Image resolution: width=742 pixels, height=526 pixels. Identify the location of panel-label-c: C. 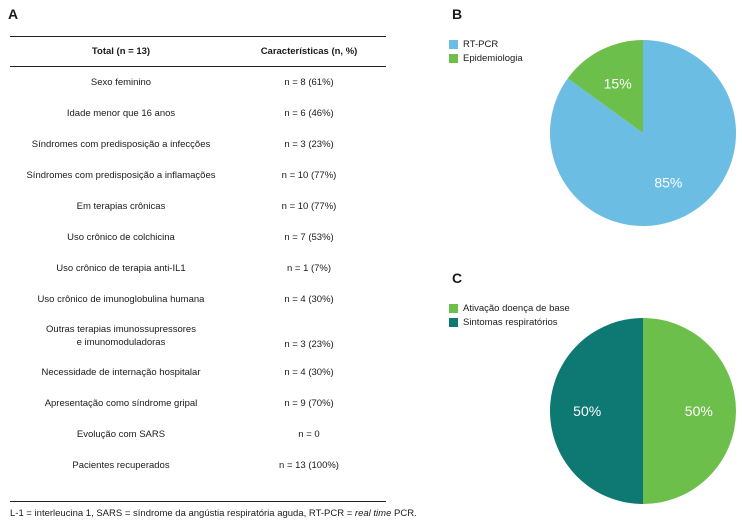
(457, 278).